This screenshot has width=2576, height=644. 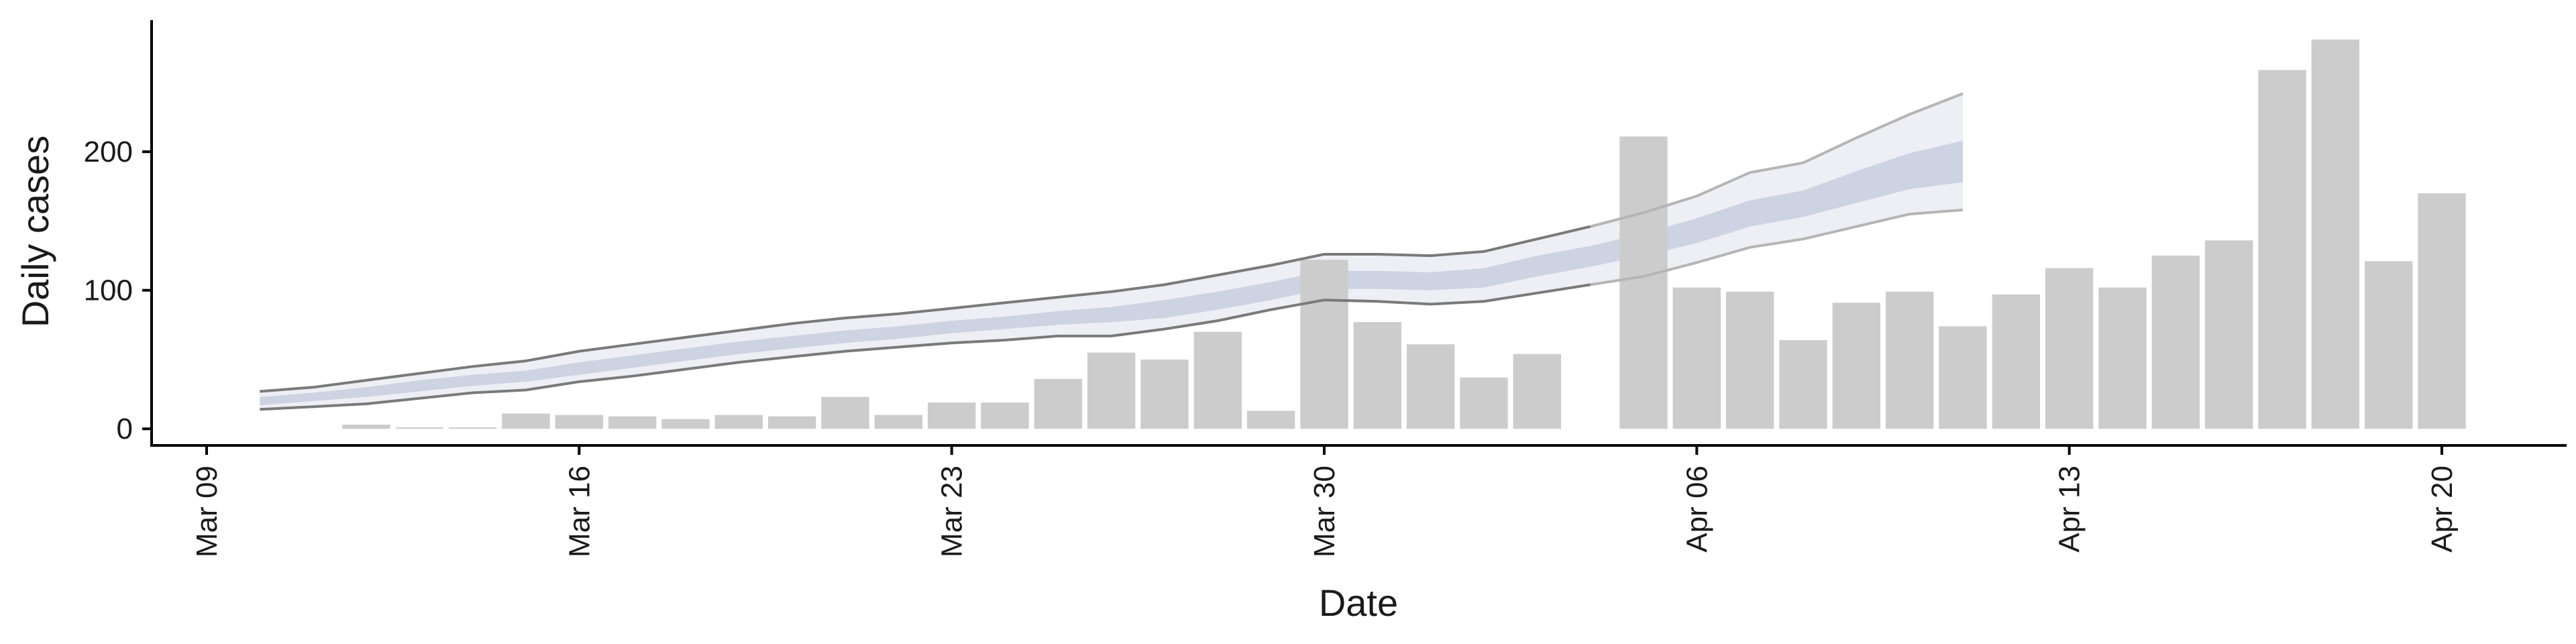 I want to click on x-tick-label-2: Mar 23, so click(x=952, y=511).